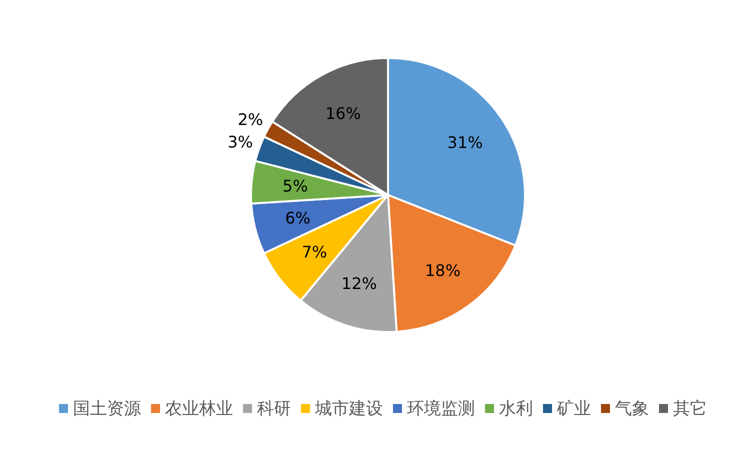 The height and width of the screenshot is (450, 750). Describe the element at coordinates (440, 409) in the screenshot. I see `legend-label: 环境监测` at that location.